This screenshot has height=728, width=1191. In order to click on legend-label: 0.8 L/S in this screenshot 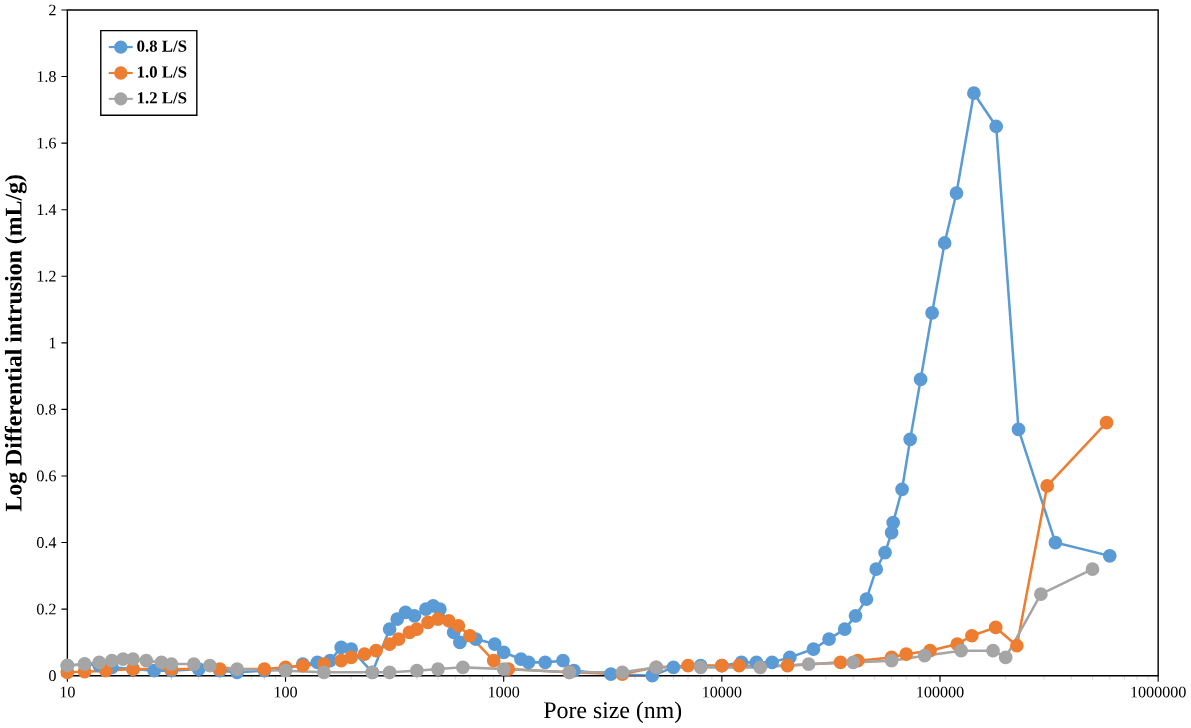, I will do `click(162, 46)`.